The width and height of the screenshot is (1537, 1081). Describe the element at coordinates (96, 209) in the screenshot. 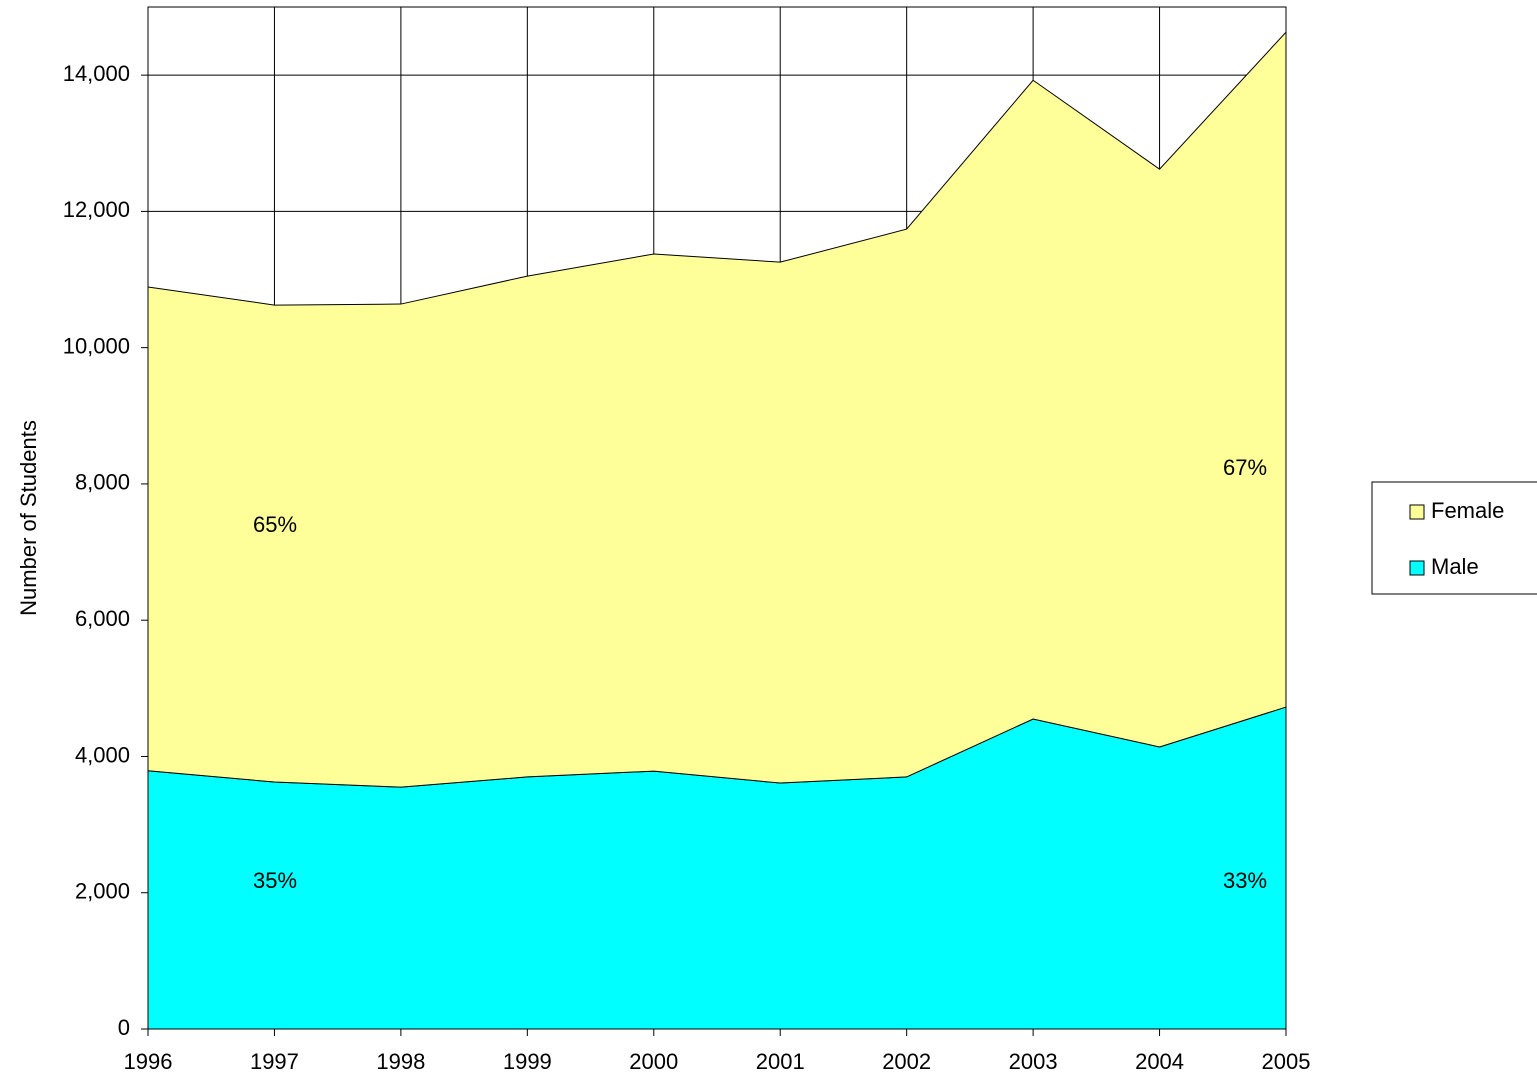

I see `y-tick-label: 12,000` at that location.